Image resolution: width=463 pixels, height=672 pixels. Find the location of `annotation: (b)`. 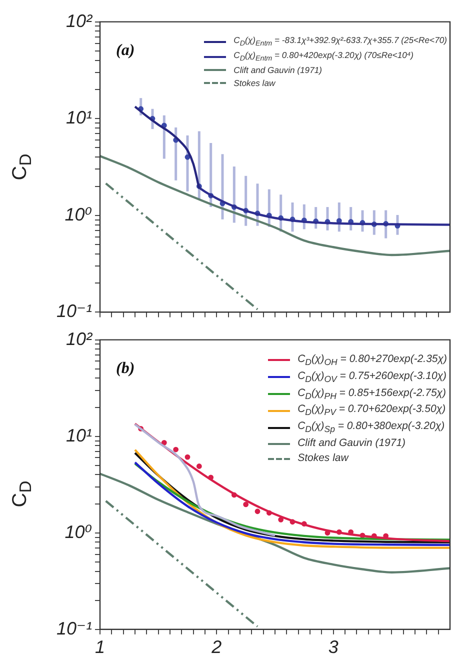

annotation: (b) is located at coordinates (125, 369).